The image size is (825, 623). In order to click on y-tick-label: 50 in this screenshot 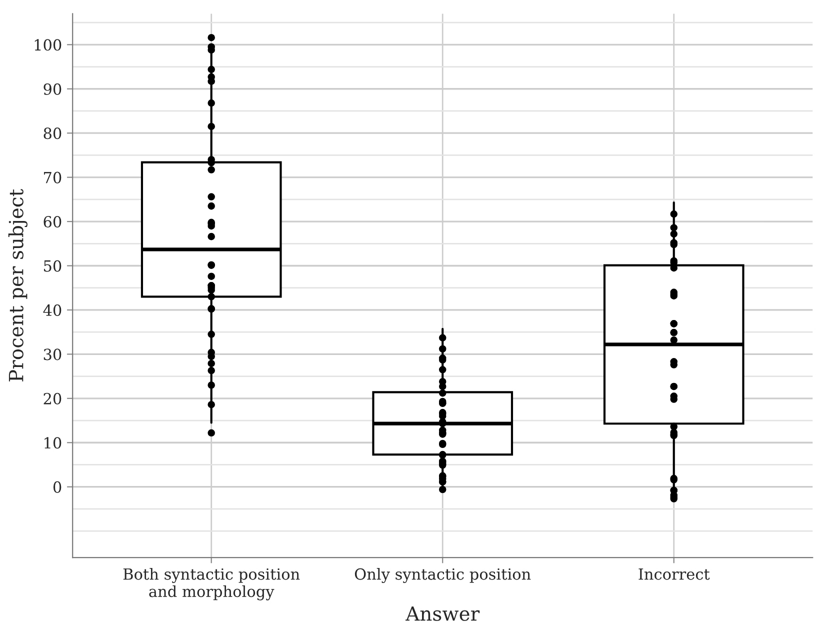, I will do `click(53, 266)`.